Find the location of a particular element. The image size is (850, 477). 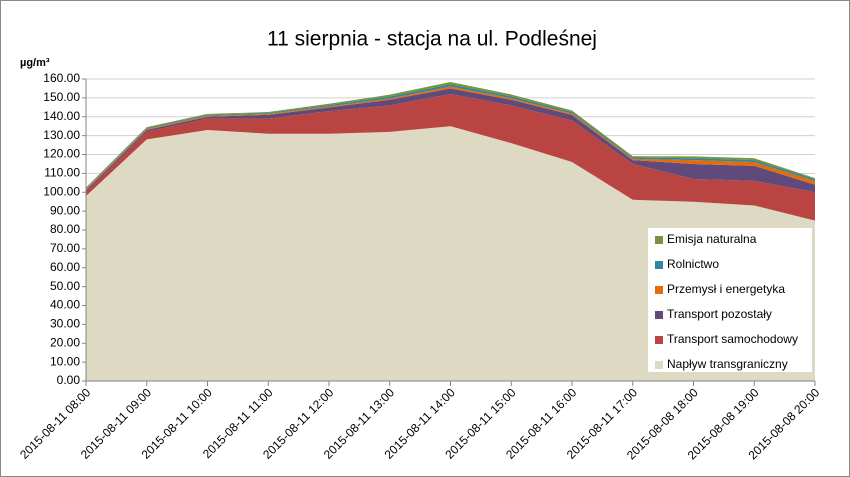

y-axis-label: µg/m³ is located at coordinates (35, 63).